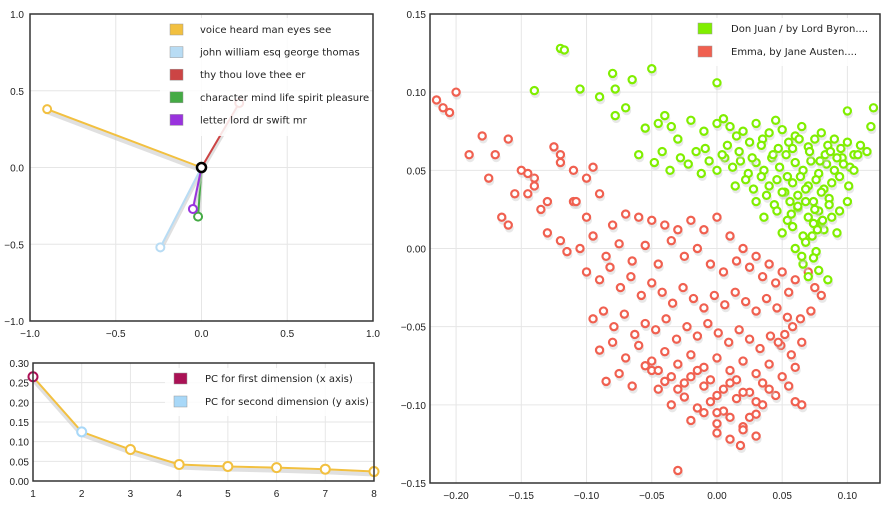  What do you see at coordinates (374, 494) in the screenshot?
I see `scree-x-tick: 8` at bounding box center [374, 494].